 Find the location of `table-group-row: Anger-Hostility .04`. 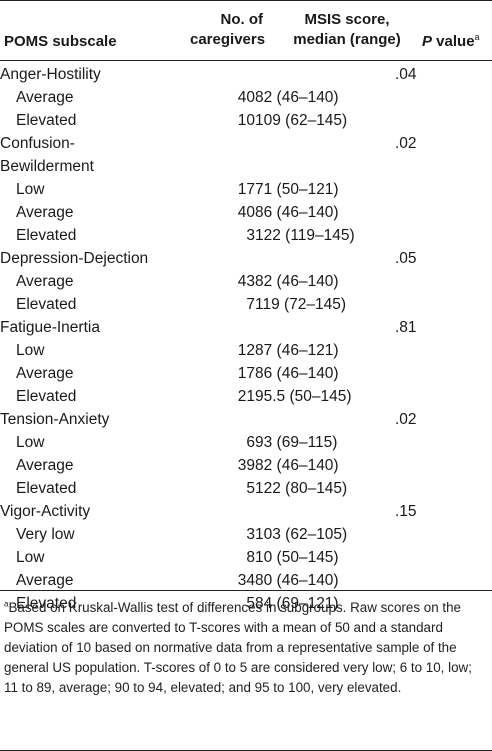

table-group-row: Anger-Hostility .04 is located at coordinates (246, 74).